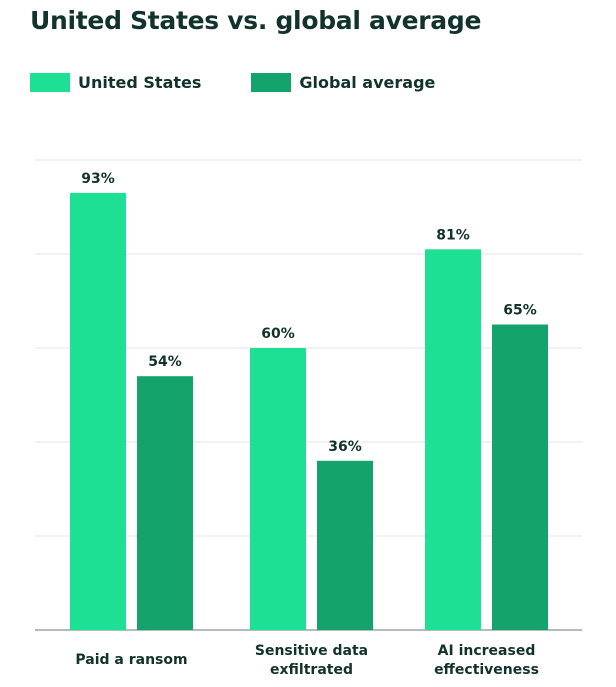 The height and width of the screenshot is (687, 616). I want to click on legend-label-global-average: Global average, so click(367, 82).